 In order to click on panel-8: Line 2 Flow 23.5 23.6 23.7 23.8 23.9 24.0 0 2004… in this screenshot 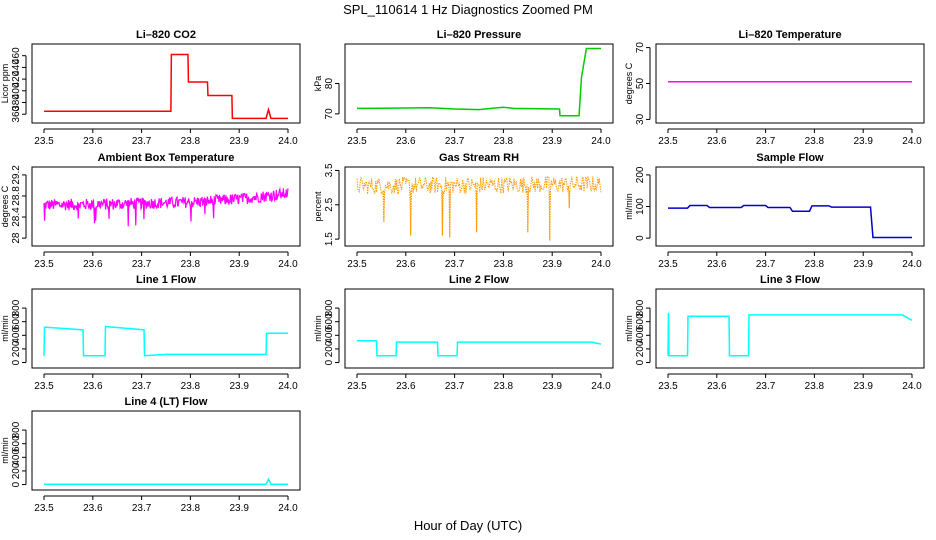, I will do `click(463, 333)`.